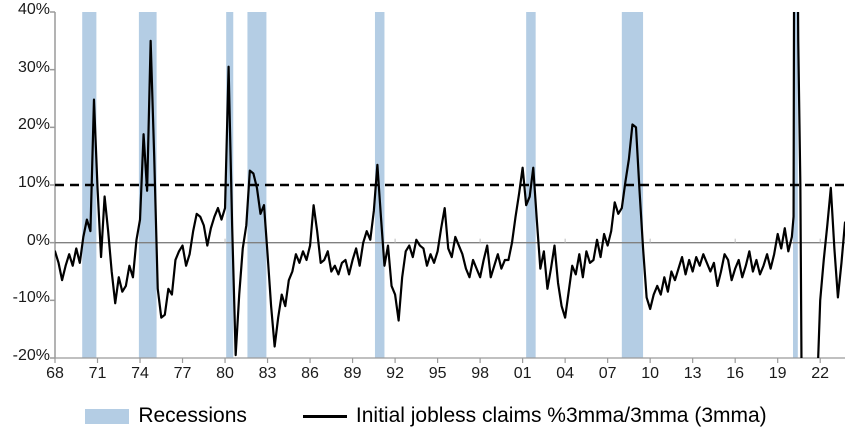 The height and width of the screenshot is (440, 852). What do you see at coordinates (225, 373) in the screenshot?
I see `x-tick-label: 80` at bounding box center [225, 373].